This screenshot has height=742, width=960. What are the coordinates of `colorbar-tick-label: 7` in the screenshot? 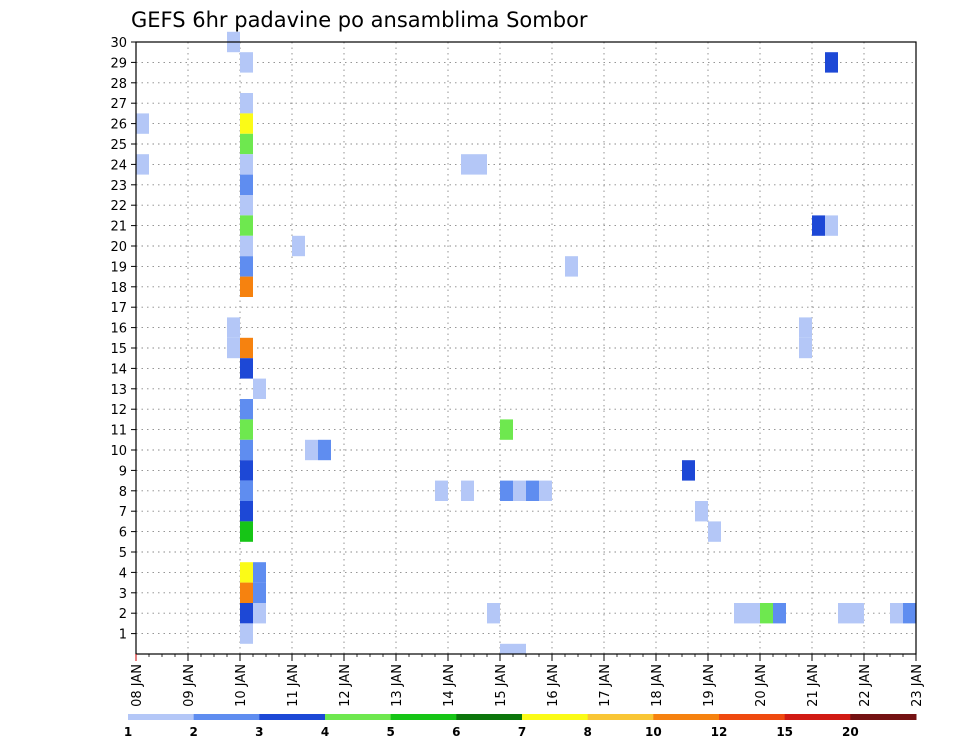 It's located at (522, 732).